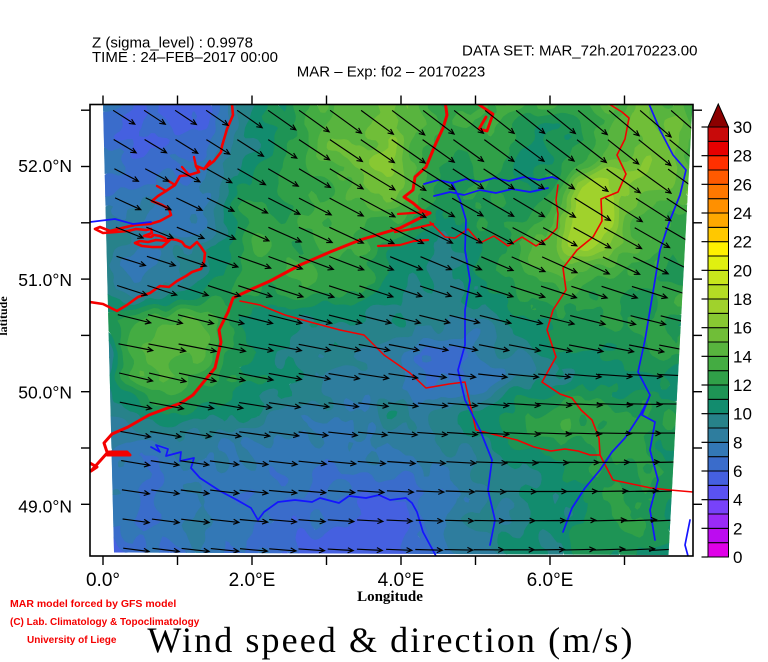 The height and width of the screenshot is (662, 768). I want to click on svg-text: MAR model forced by GFS model, so click(93, 604).